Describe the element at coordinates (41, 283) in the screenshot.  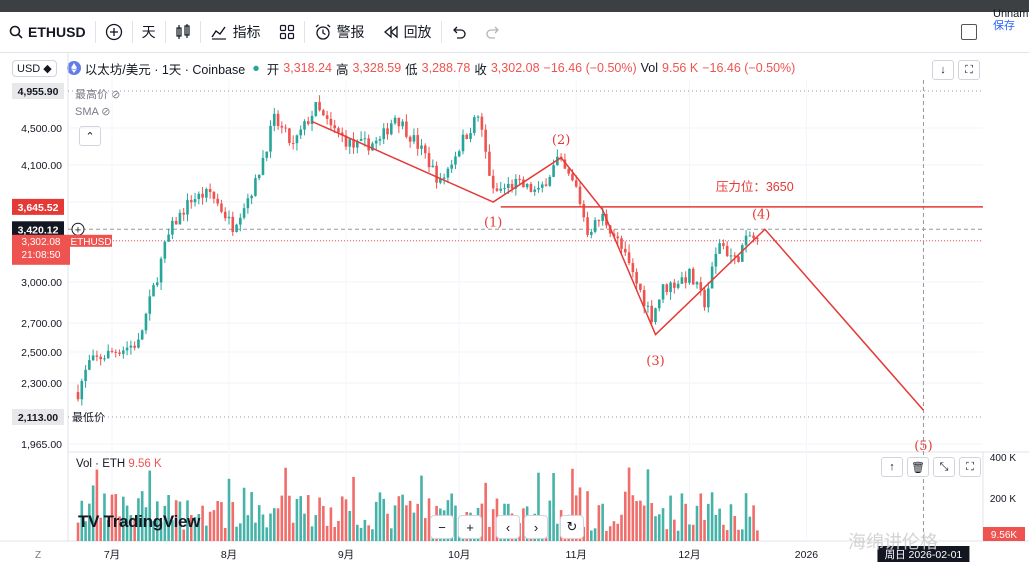
I see `y-tick-label: 3,000.00` at that location.